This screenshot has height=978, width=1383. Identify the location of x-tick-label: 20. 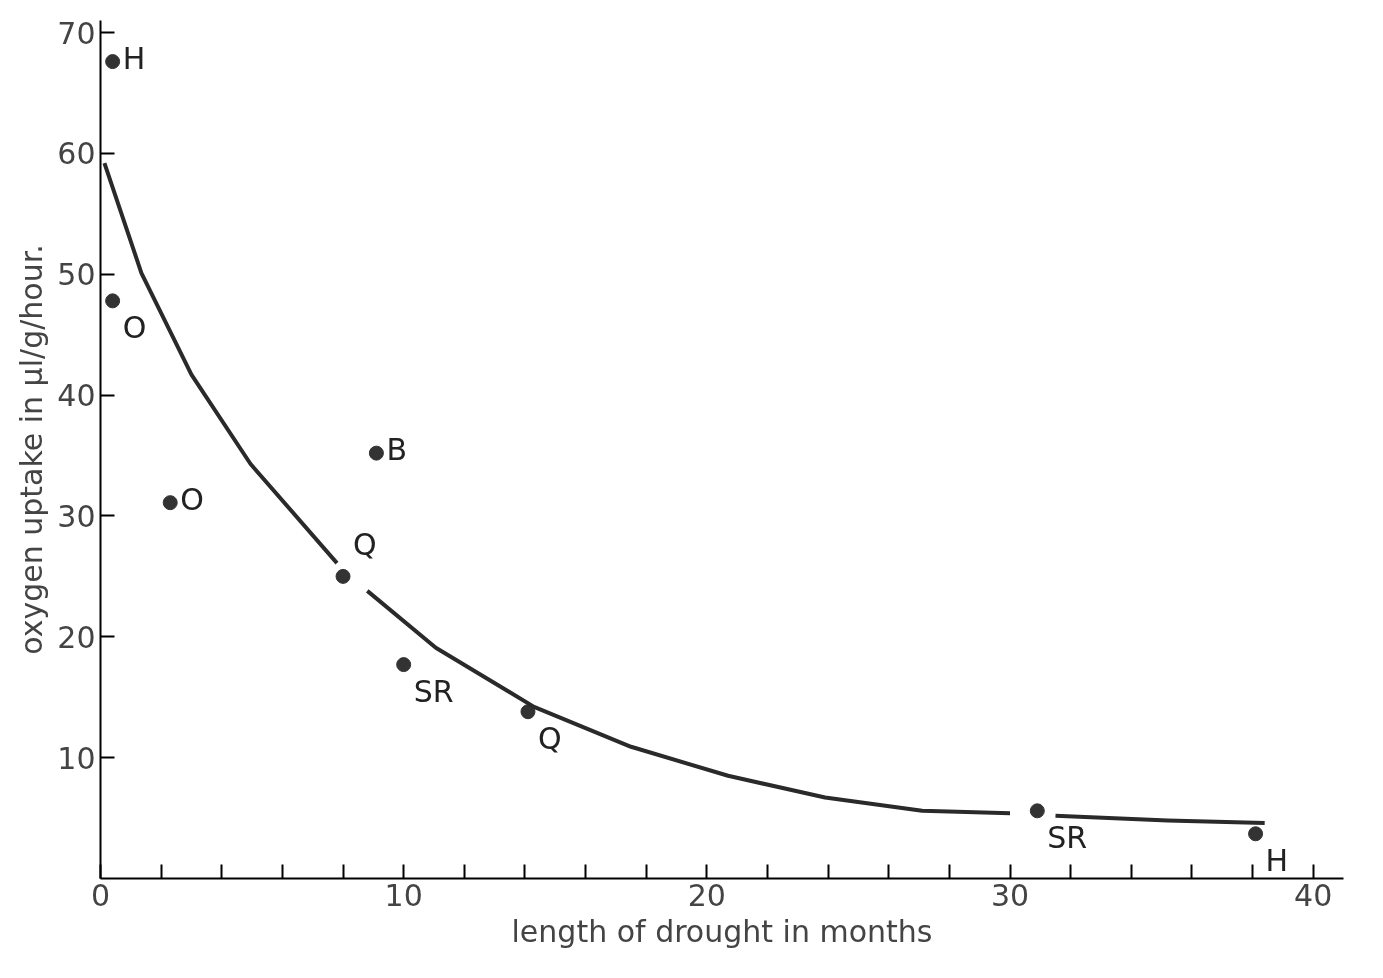
(706, 895).